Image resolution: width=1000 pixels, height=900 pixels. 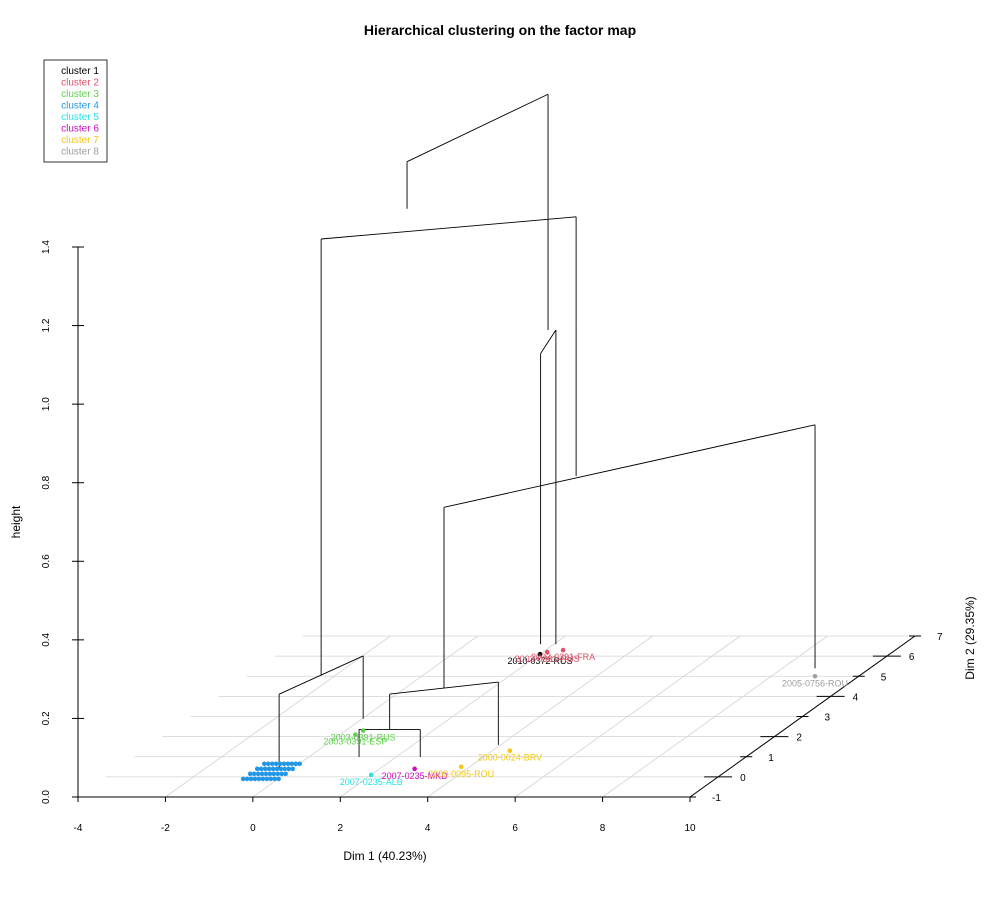 I want to click on x-axis-label: Dim 1 (40.23%), so click(x=384, y=856).